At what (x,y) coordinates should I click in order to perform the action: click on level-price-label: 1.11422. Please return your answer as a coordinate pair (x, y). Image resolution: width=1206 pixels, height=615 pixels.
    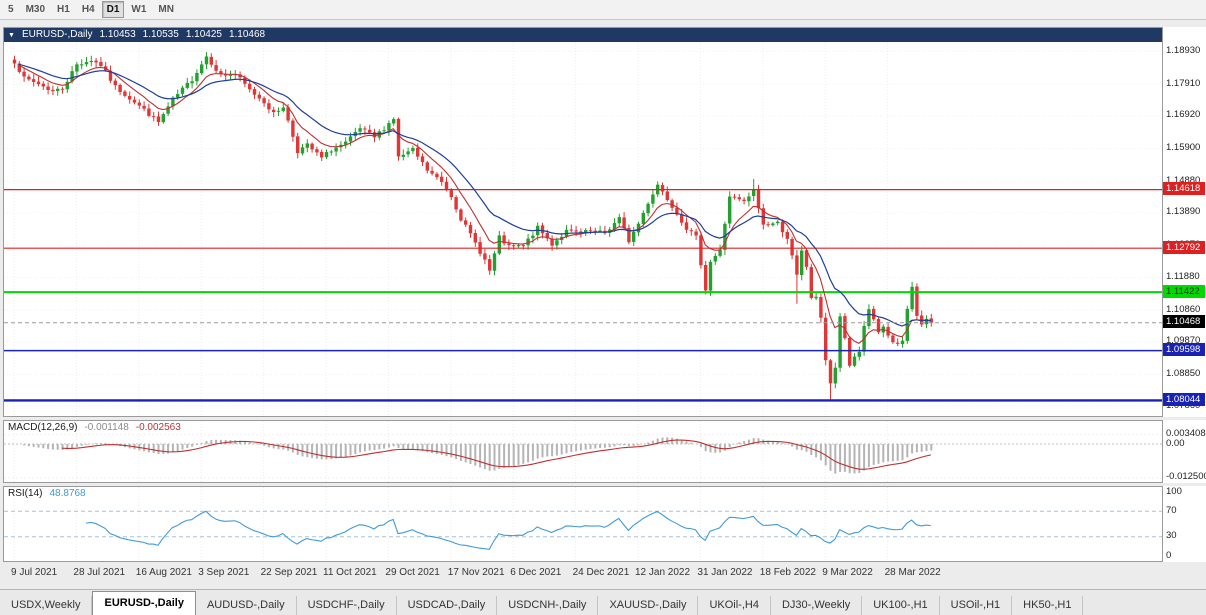
    Looking at the image, I should click on (1184, 291).